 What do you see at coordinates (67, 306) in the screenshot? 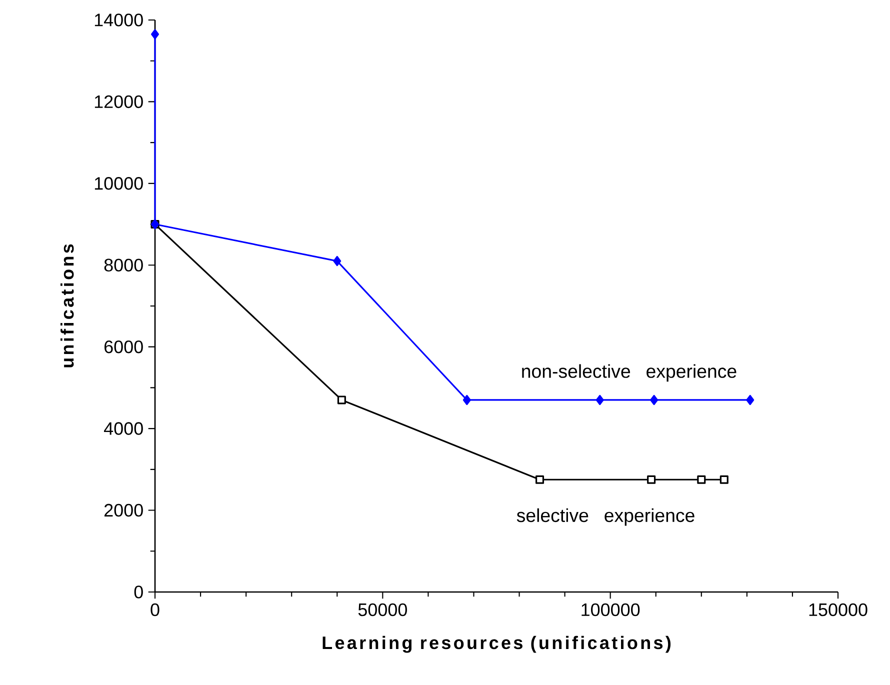
I see `y-axis-title: unifications` at bounding box center [67, 306].